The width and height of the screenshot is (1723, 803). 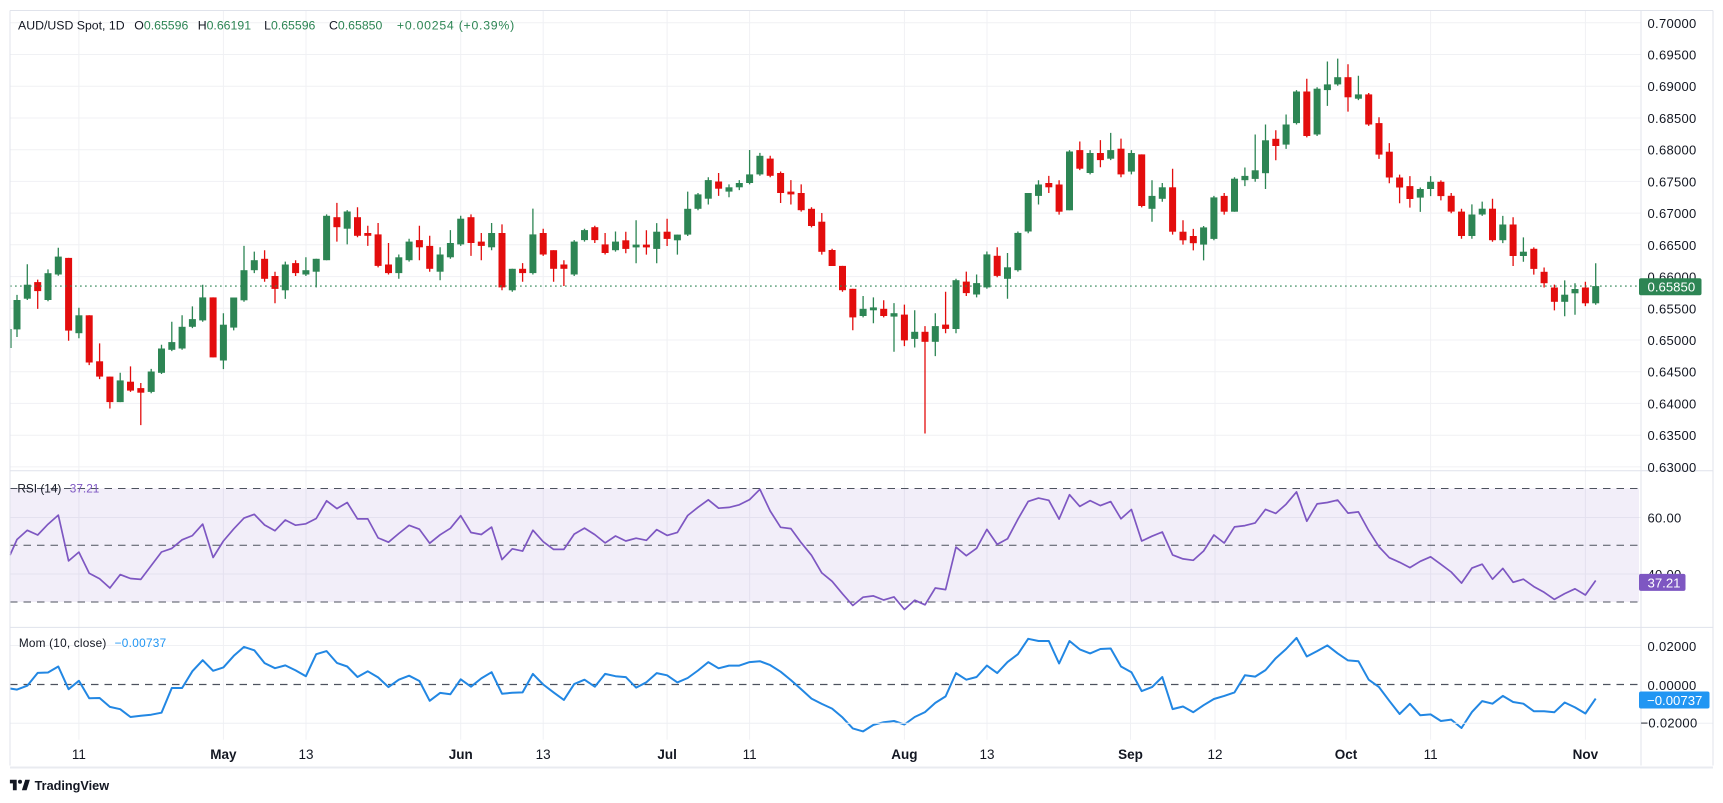 What do you see at coordinates (1672, 340) in the screenshot?
I see `svg-text: 0.65000` at bounding box center [1672, 340].